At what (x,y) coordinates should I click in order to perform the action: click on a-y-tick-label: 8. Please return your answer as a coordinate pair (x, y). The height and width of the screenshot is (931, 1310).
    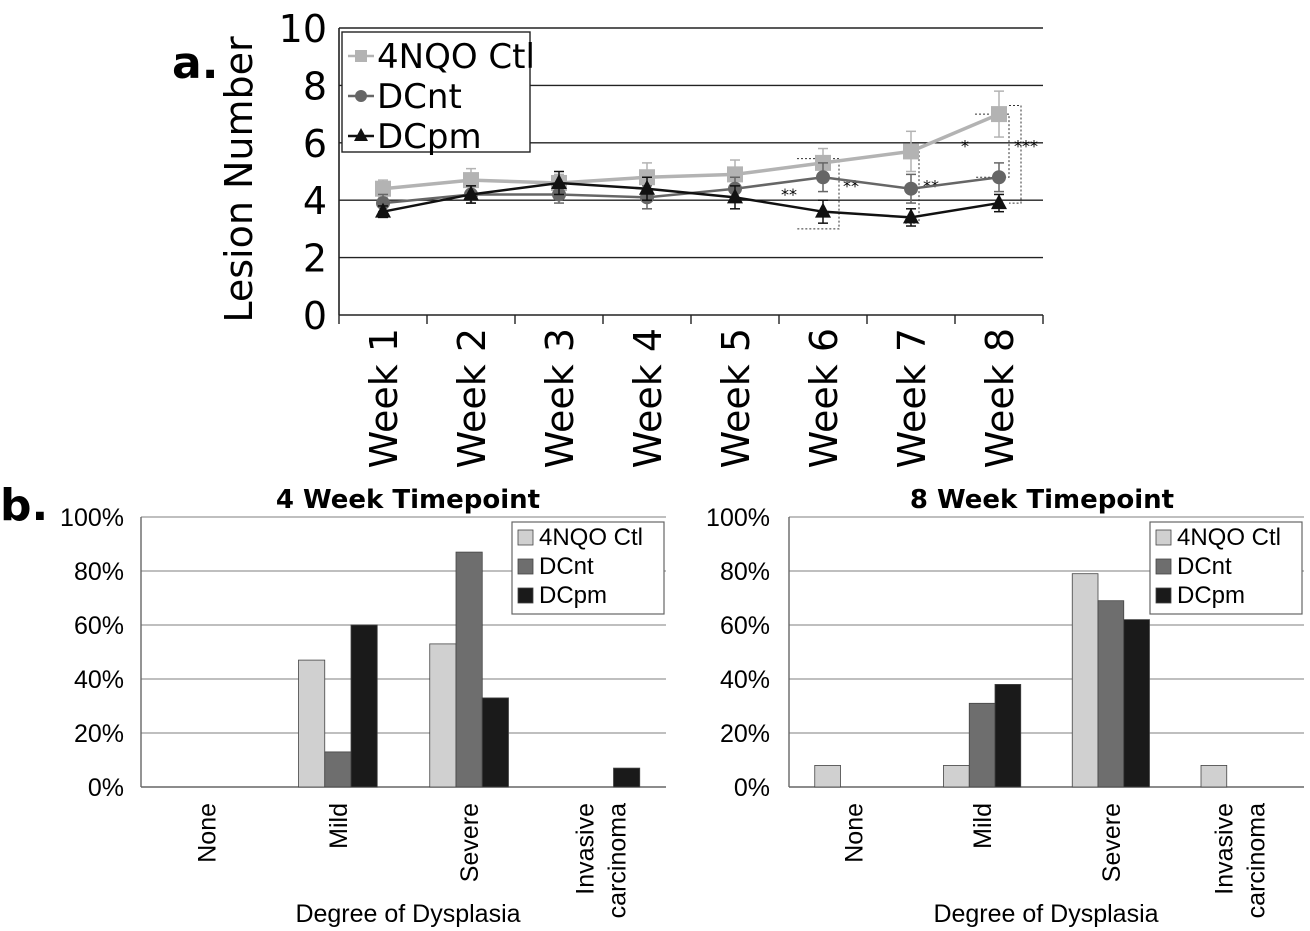
    Looking at the image, I should click on (315, 86).